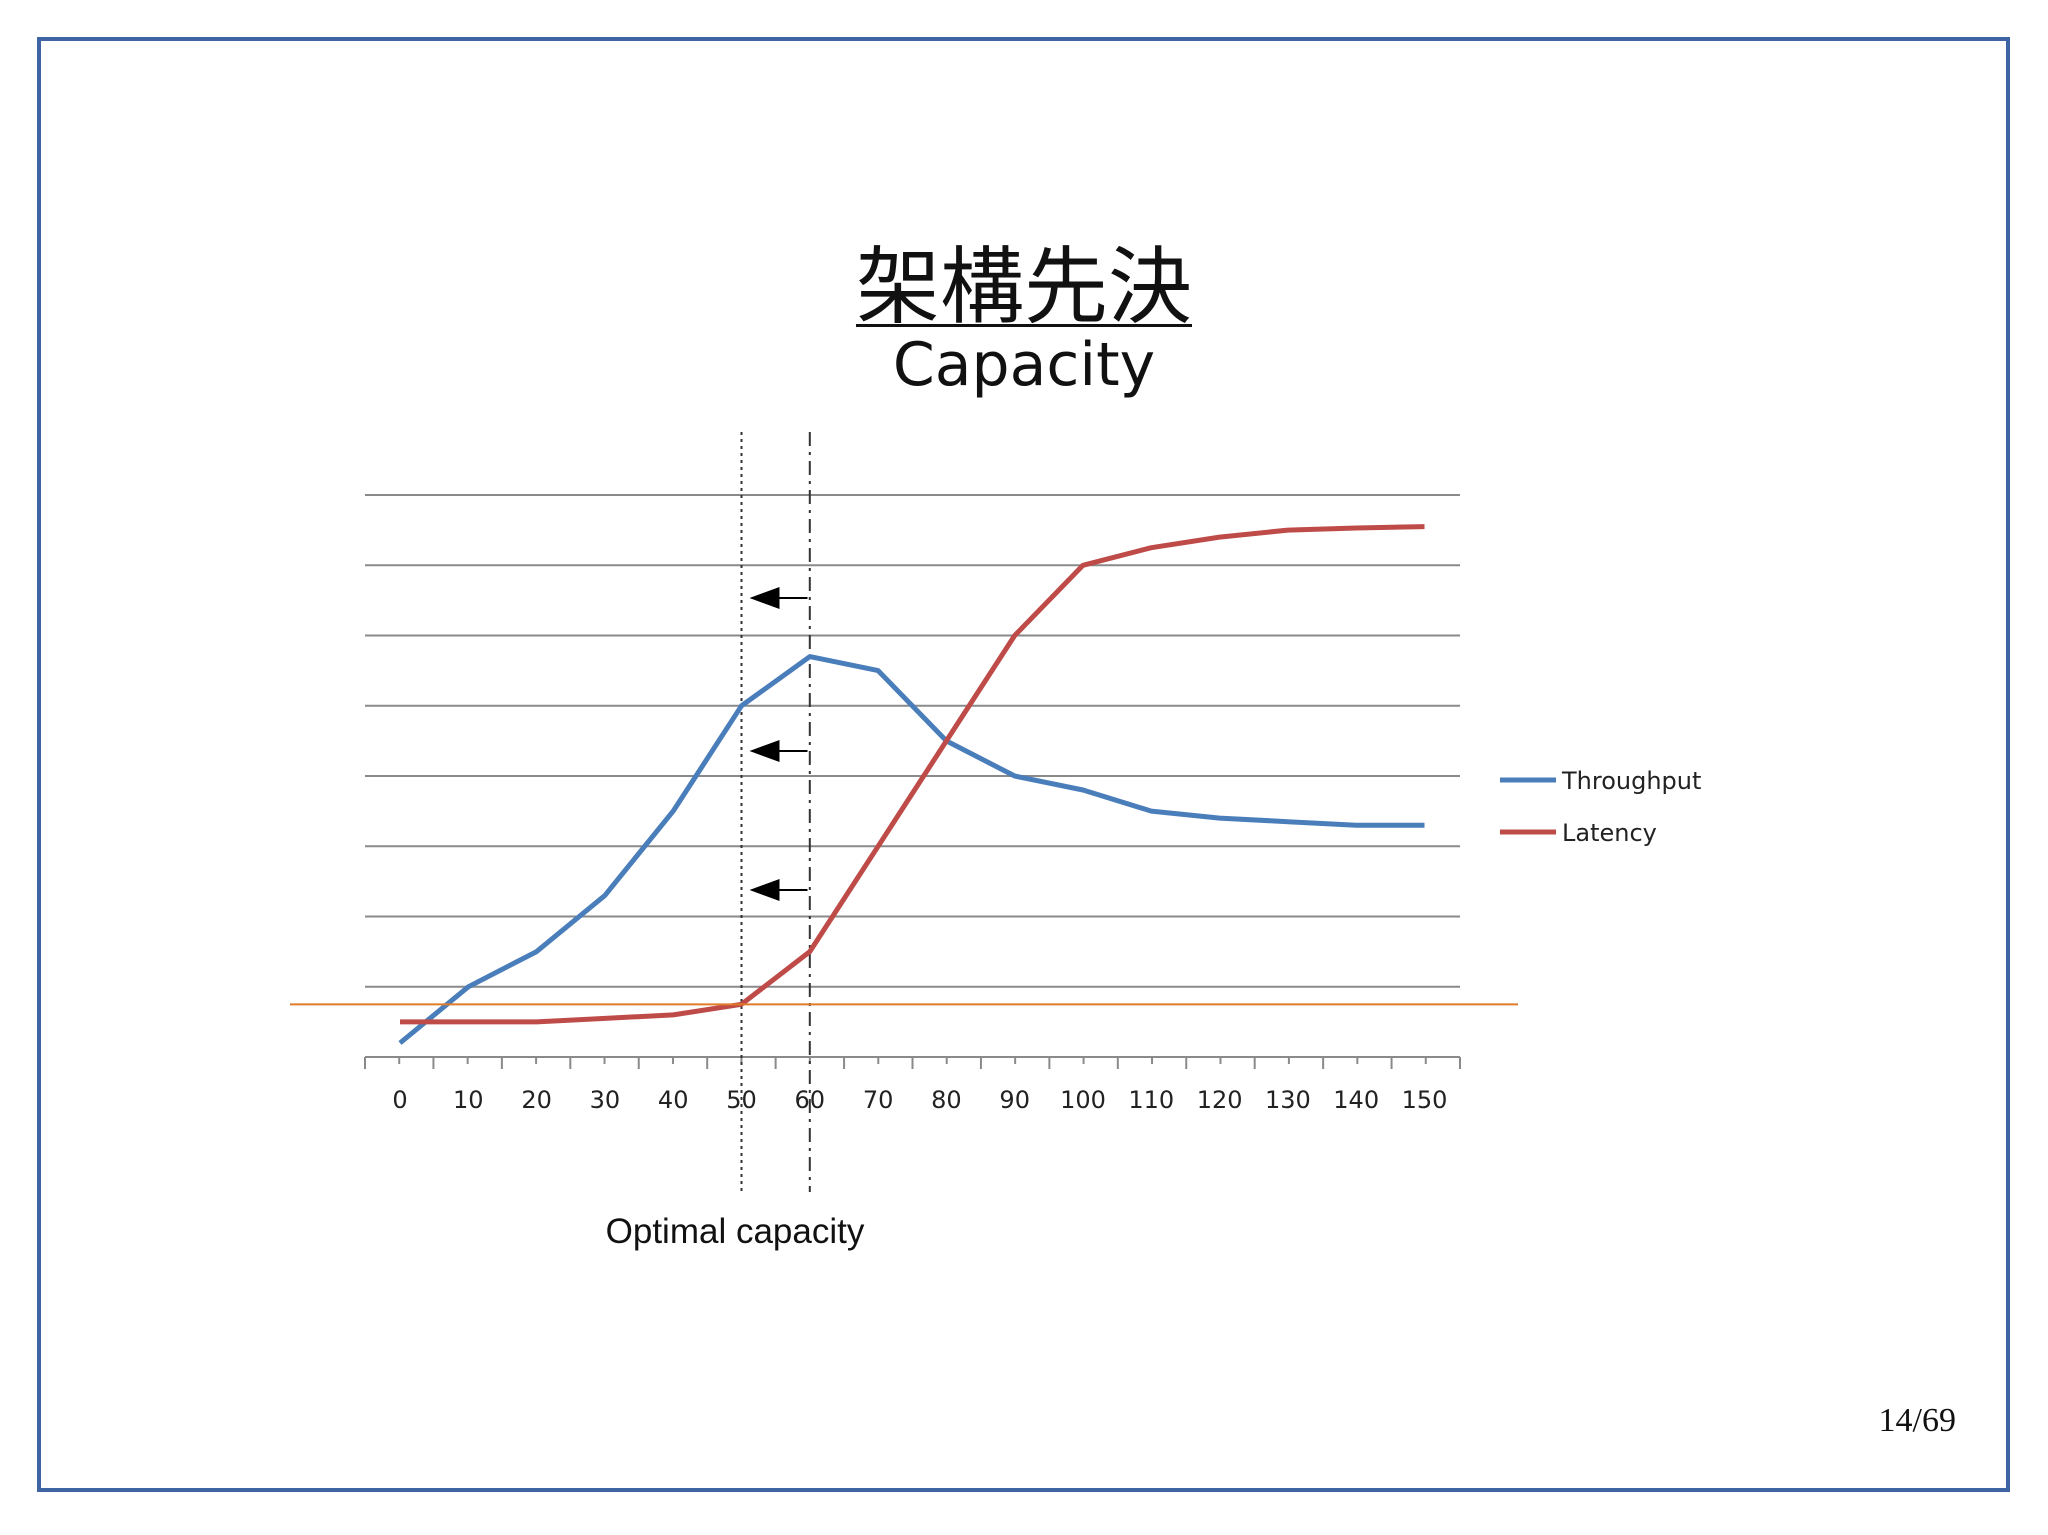 The image size is (2048, 1535). I want to click on x-tick-label: 90, so click(1014, 1100).